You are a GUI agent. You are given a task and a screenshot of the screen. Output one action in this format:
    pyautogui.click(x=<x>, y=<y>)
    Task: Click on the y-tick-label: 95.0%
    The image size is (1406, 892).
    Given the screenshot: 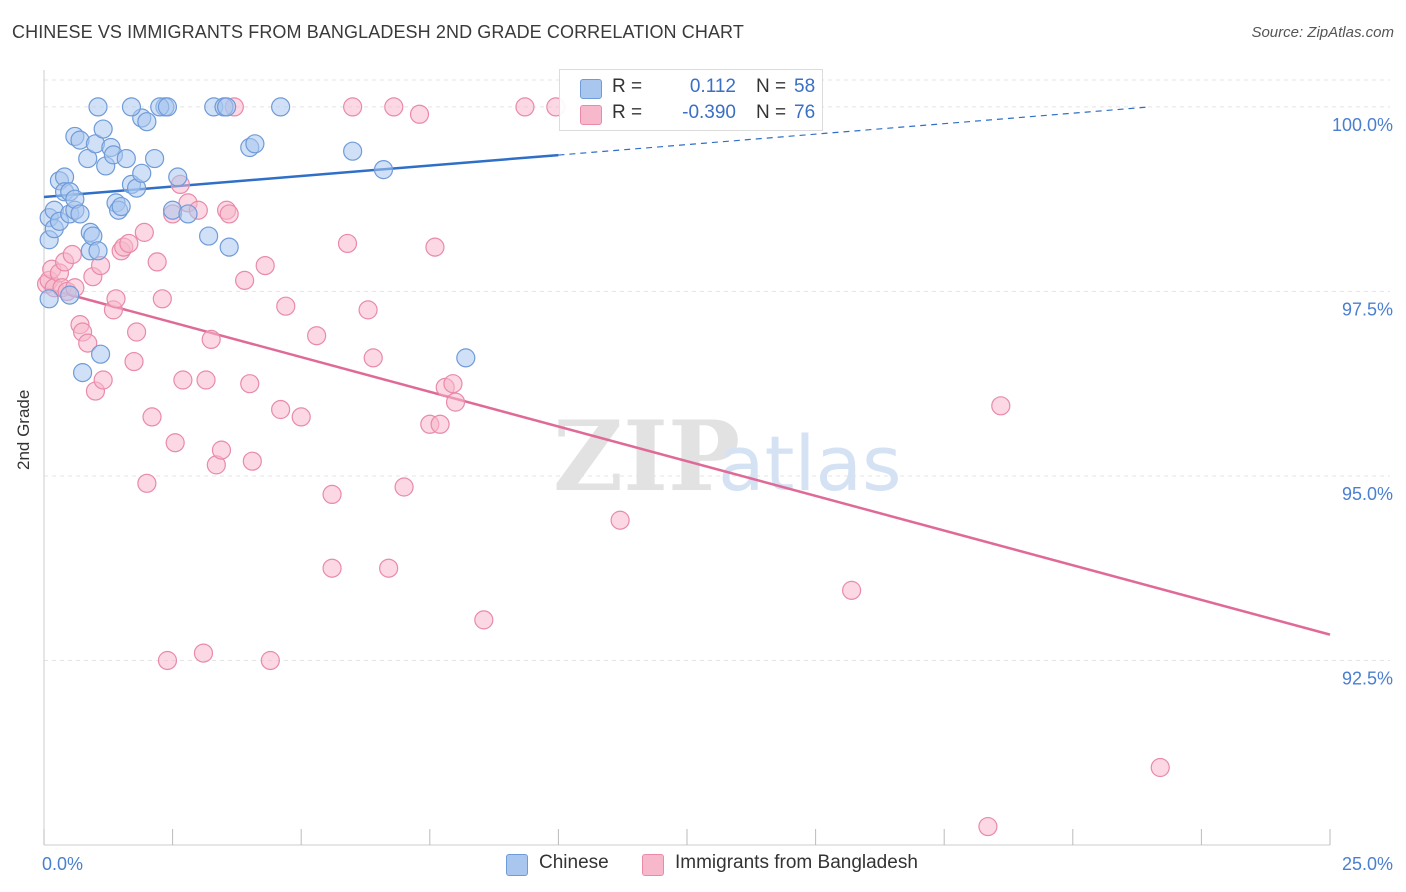 What is the action you would take?
    pyautogui.click(x=1367, y=494)
    